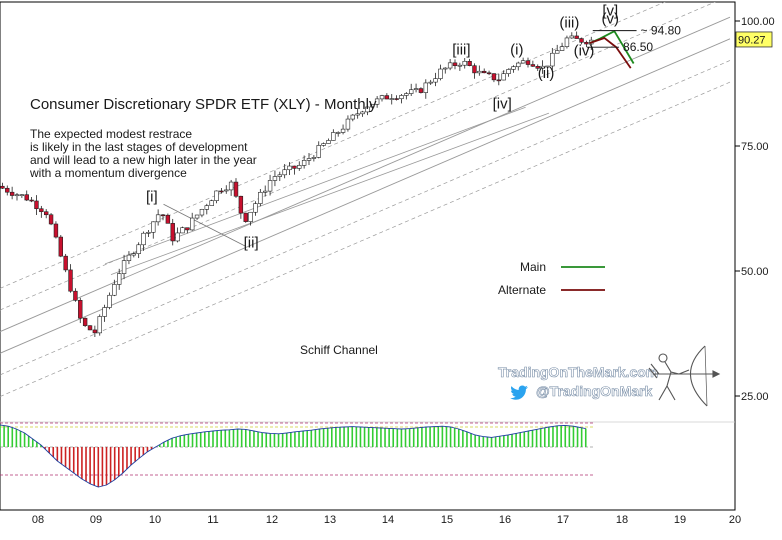 The height and width of the screenshot is (540, 782). Describe the element at coordinates (622, 520) in the screenshot. I see `x-tick-label: 18` at that location.